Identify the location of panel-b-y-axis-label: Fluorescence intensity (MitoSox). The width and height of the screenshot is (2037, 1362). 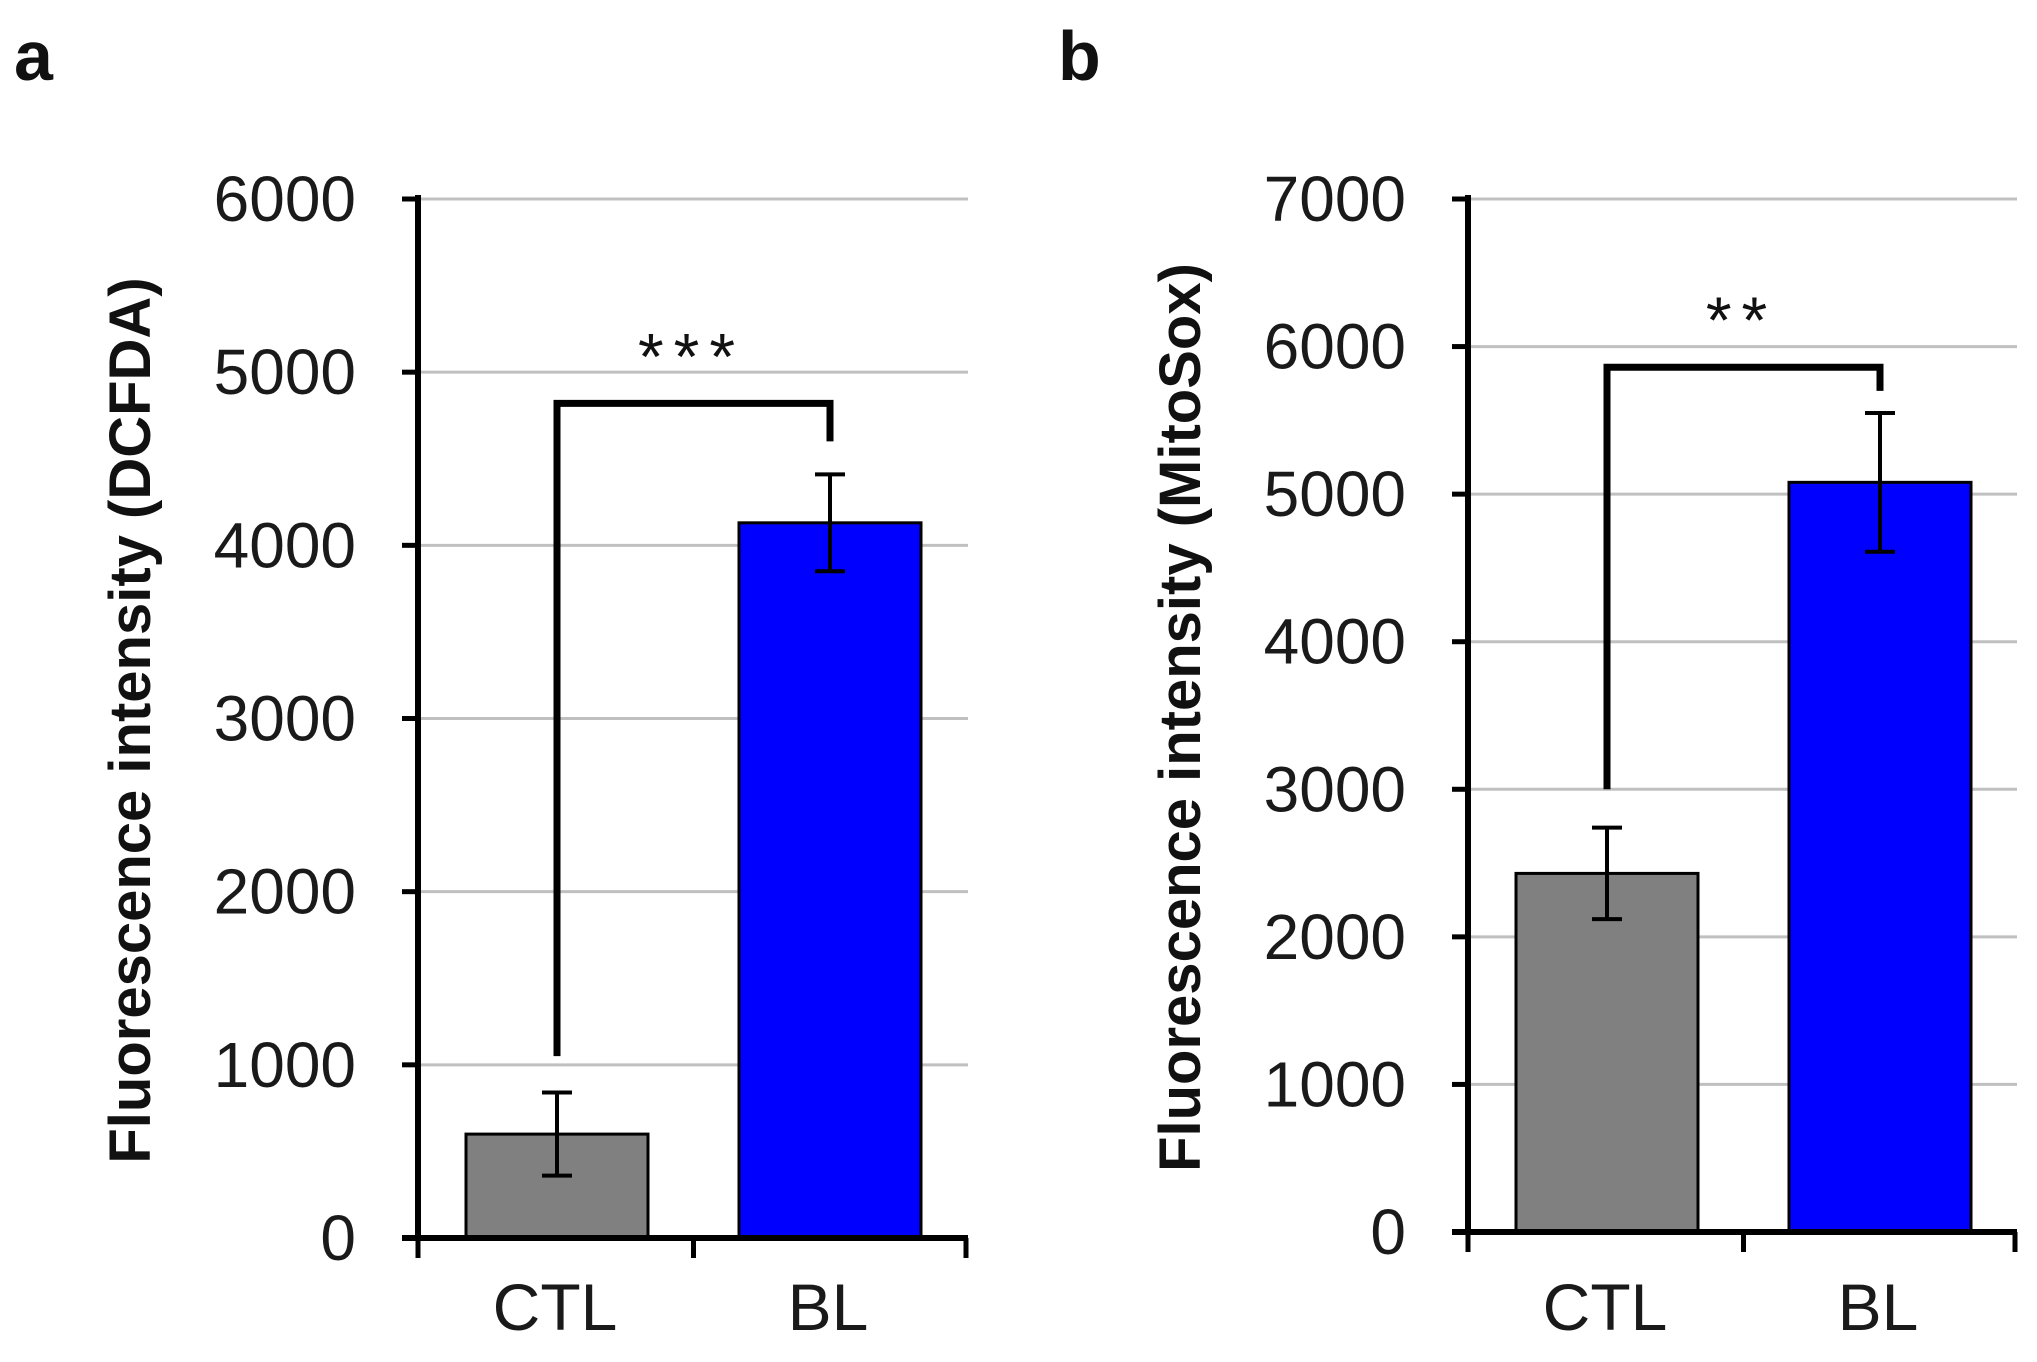
(1180, 717).